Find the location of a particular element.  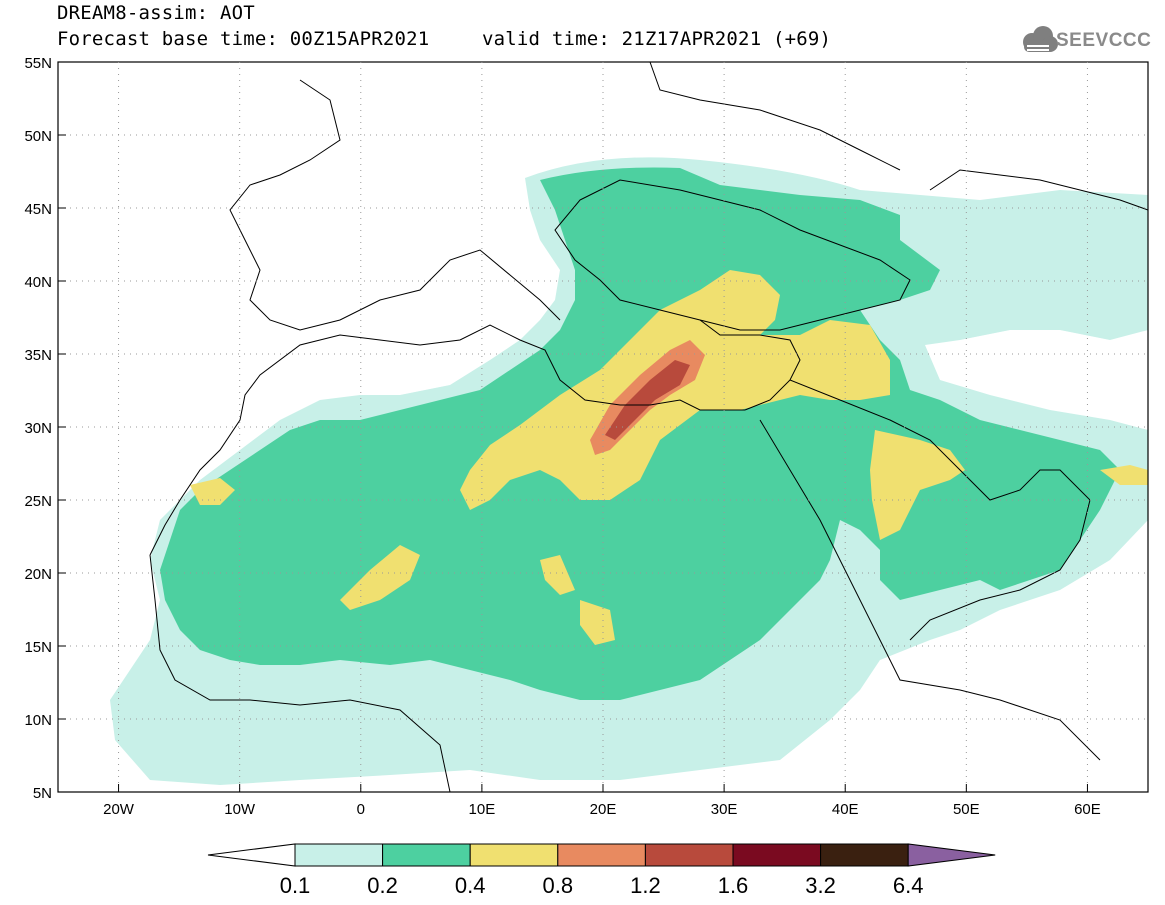

forecast-base-time: Forecast base time: 00Z15APR2021 is located at coordinates (243, 39).